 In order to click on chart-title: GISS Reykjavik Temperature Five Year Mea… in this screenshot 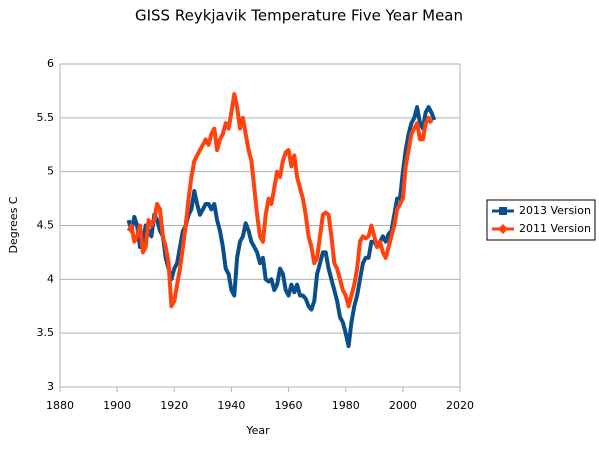, I will do `click(299, 16)`.